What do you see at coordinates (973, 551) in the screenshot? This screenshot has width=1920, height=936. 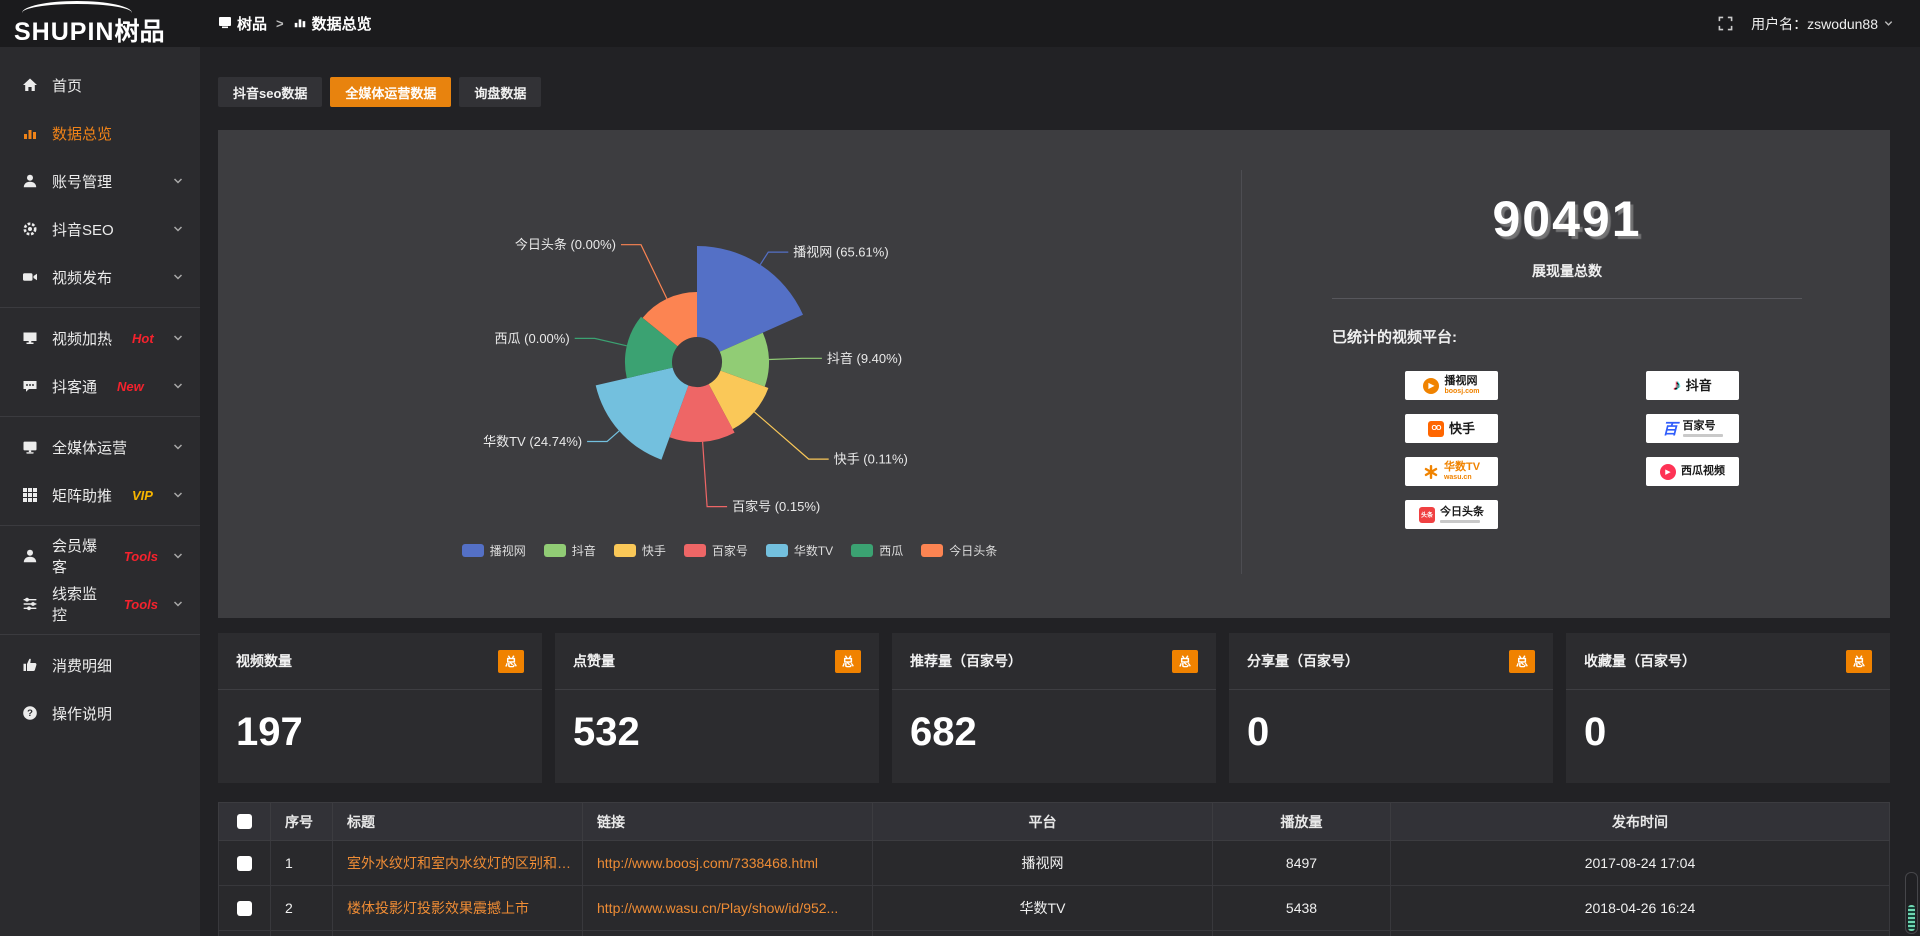 I see `legend-label: 今日头条` at bounding box center [973, 551].